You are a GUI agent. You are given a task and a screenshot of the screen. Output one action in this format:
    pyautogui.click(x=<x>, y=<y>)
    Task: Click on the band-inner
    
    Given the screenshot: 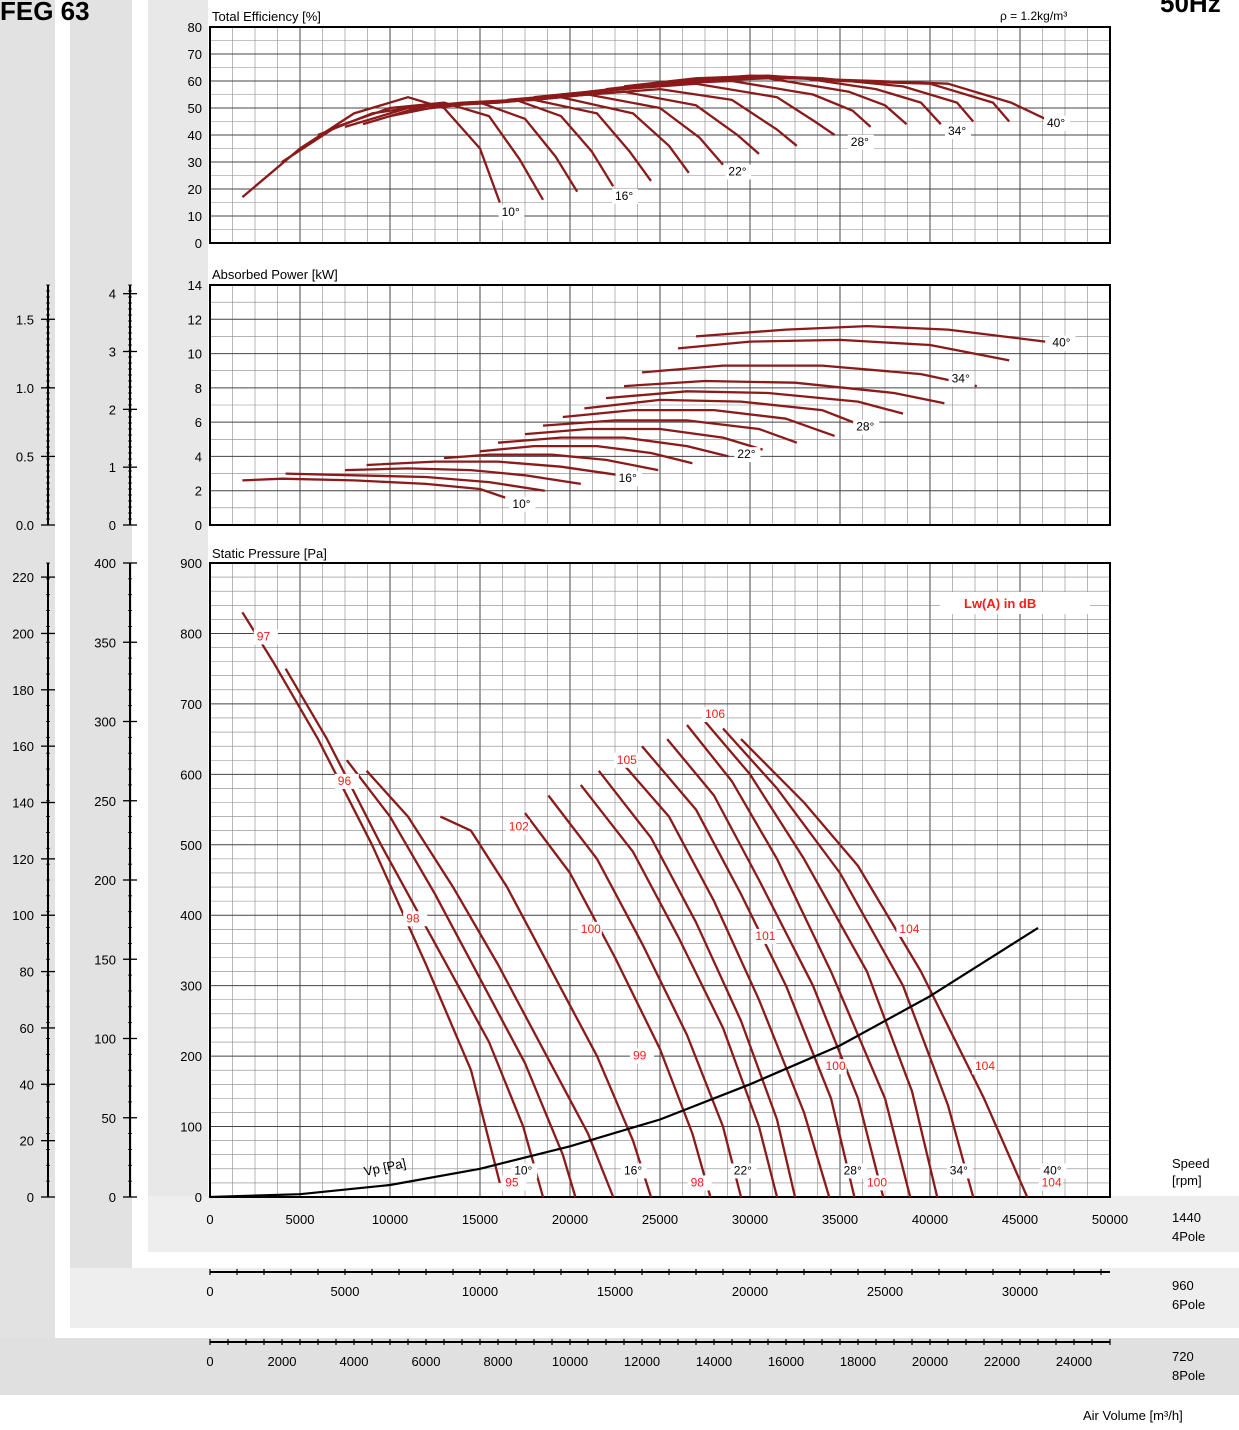 What is the action you would take?
    pyautogui.click(x=178, y=626)
    